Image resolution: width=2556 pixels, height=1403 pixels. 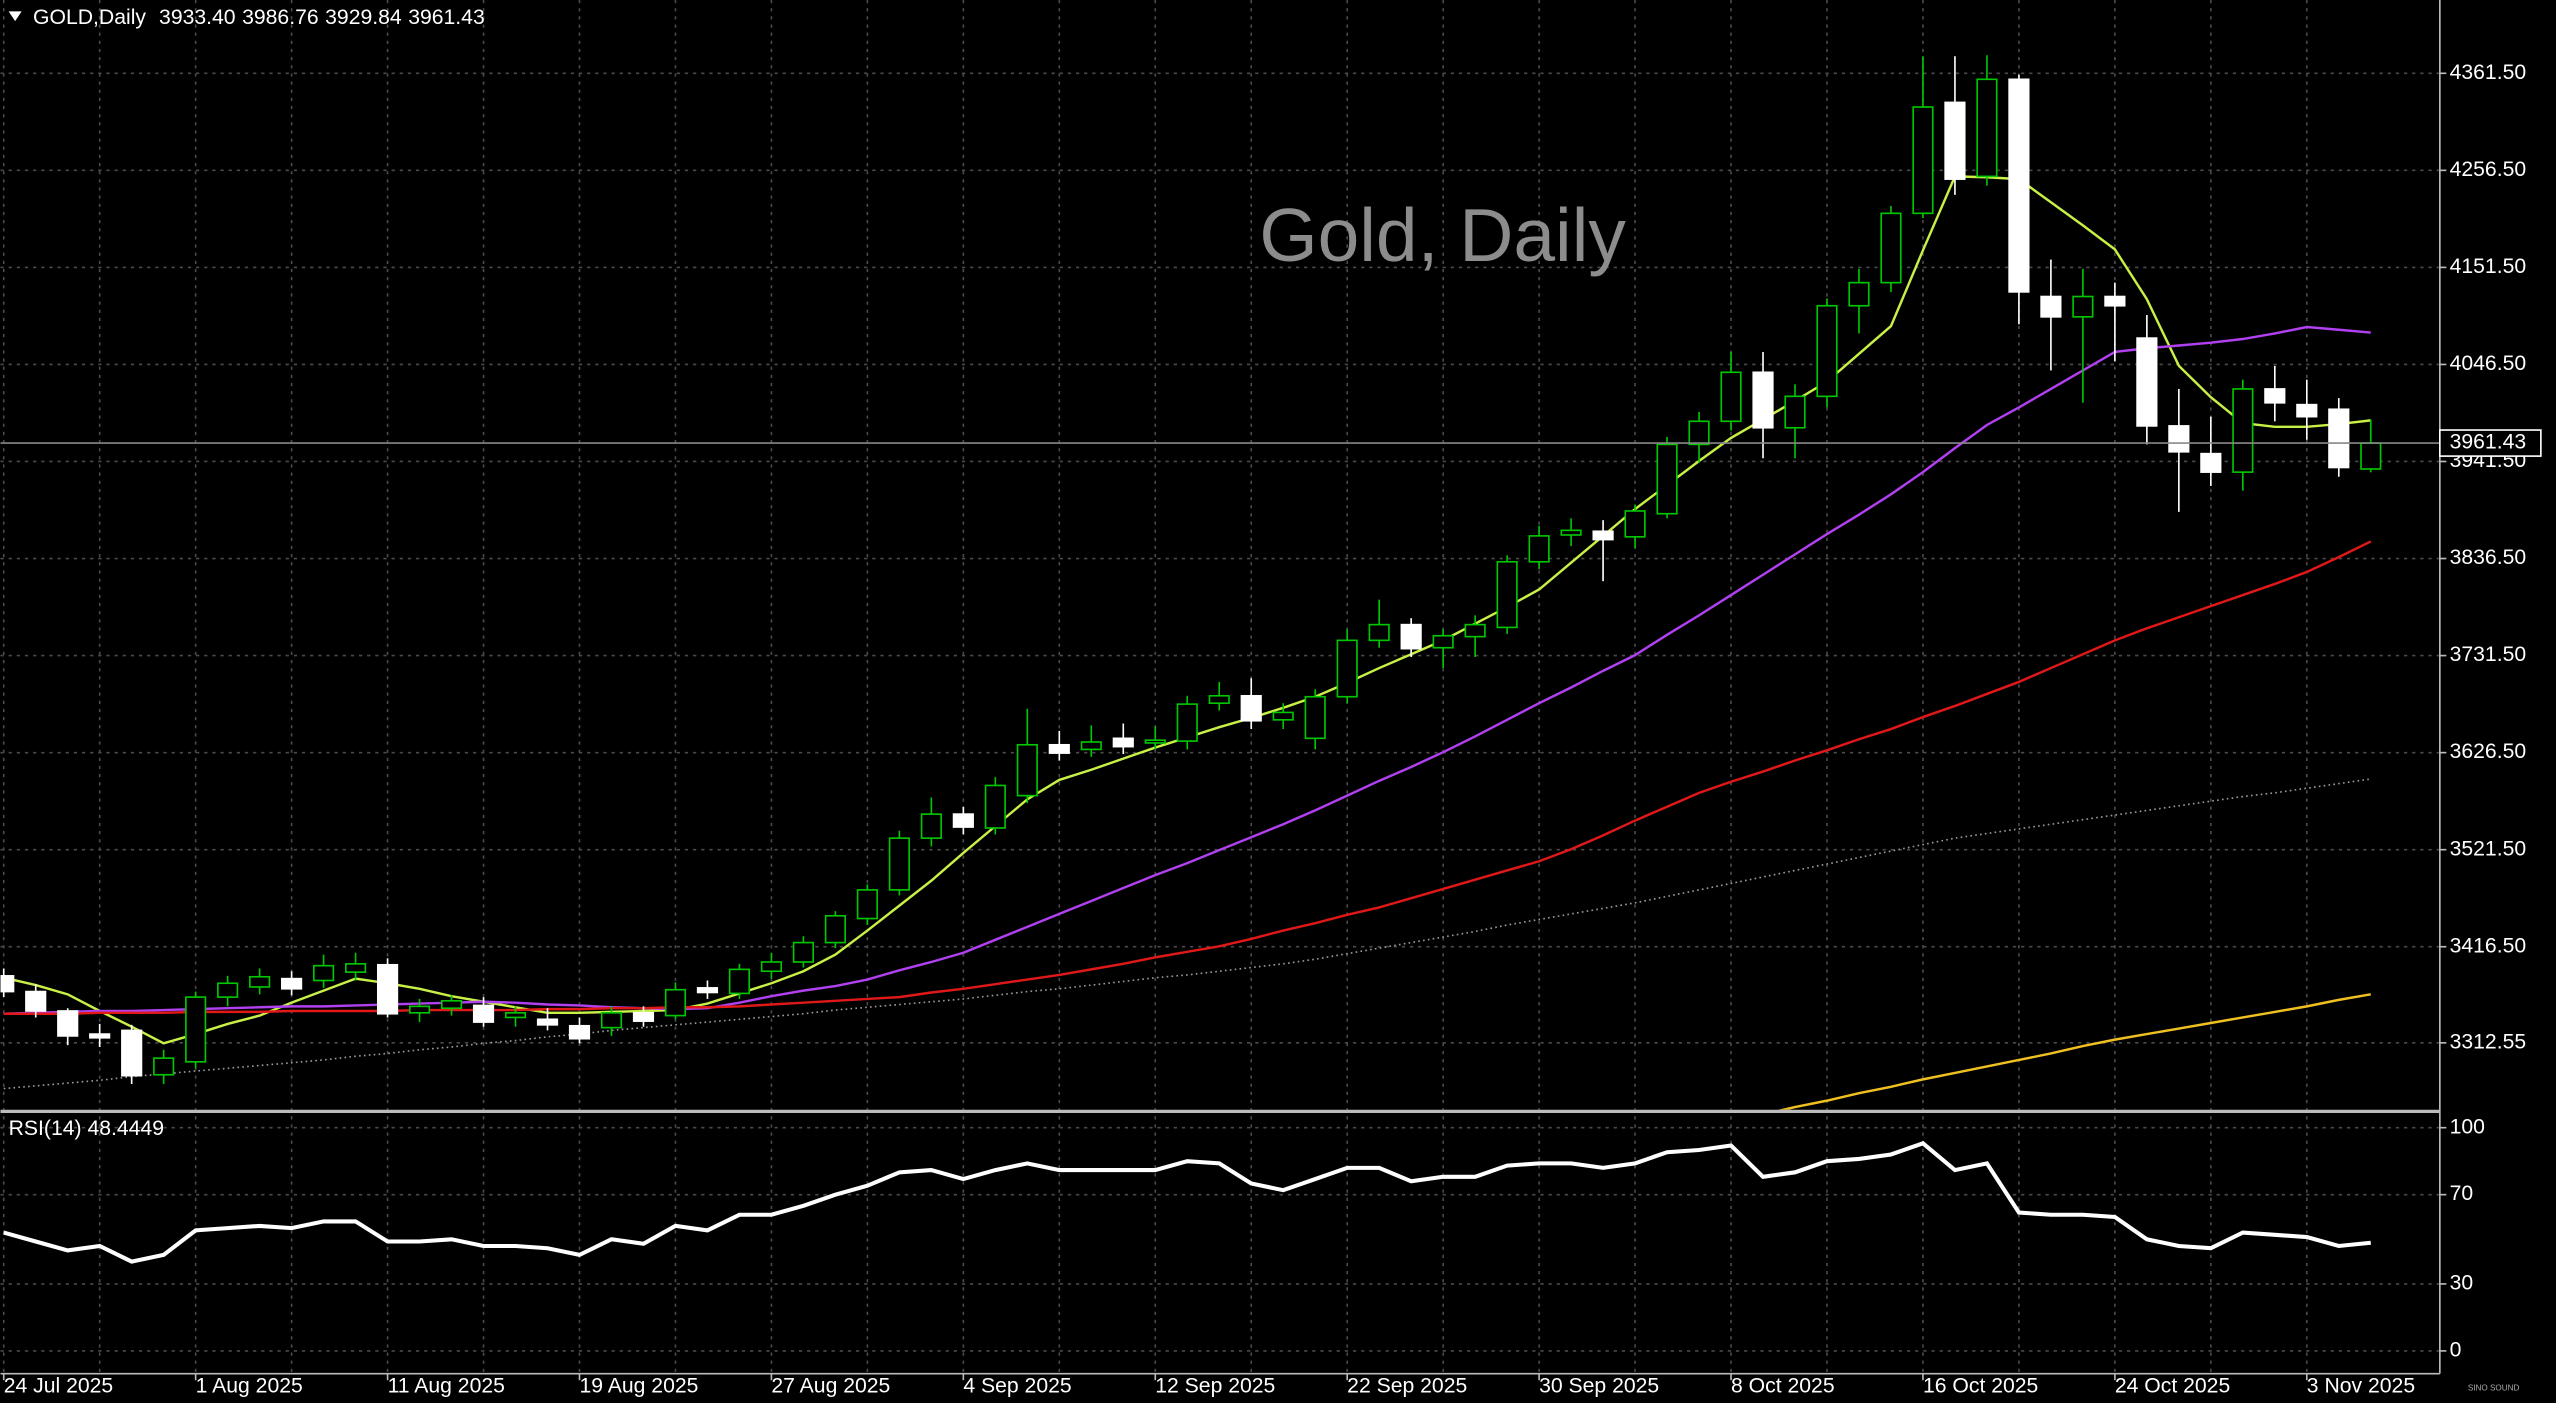 What do you see at coordinates (249, 1385) in the screenshot?
I see `x-tick-label: 1 Aug 2025` at bounding box center [249, 1385].